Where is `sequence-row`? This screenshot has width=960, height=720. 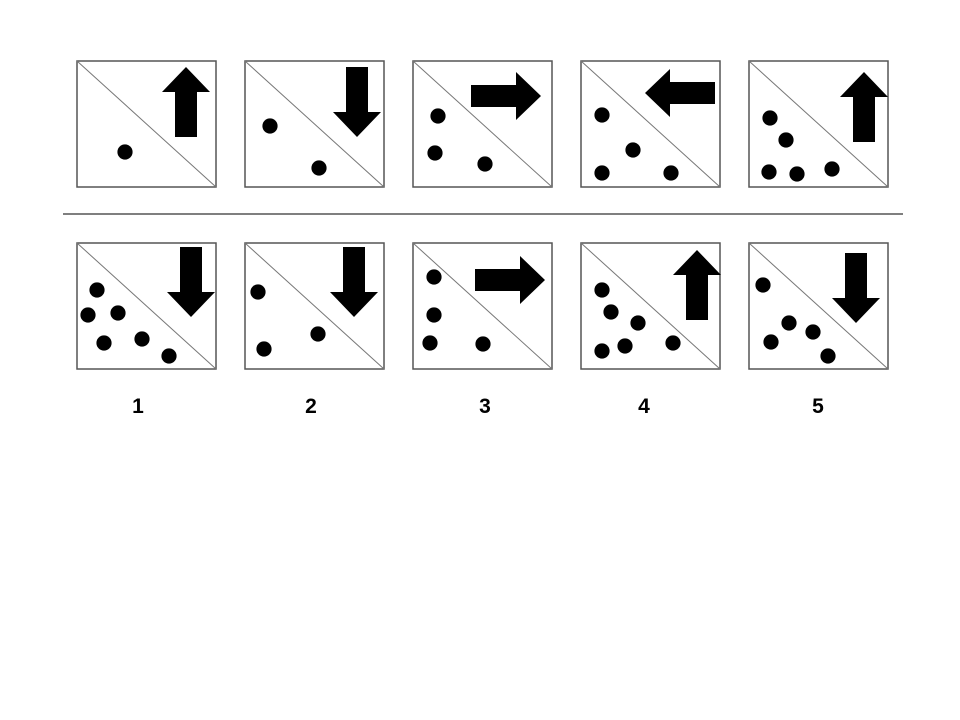 sequence-row is located at coordinates (482, 124).